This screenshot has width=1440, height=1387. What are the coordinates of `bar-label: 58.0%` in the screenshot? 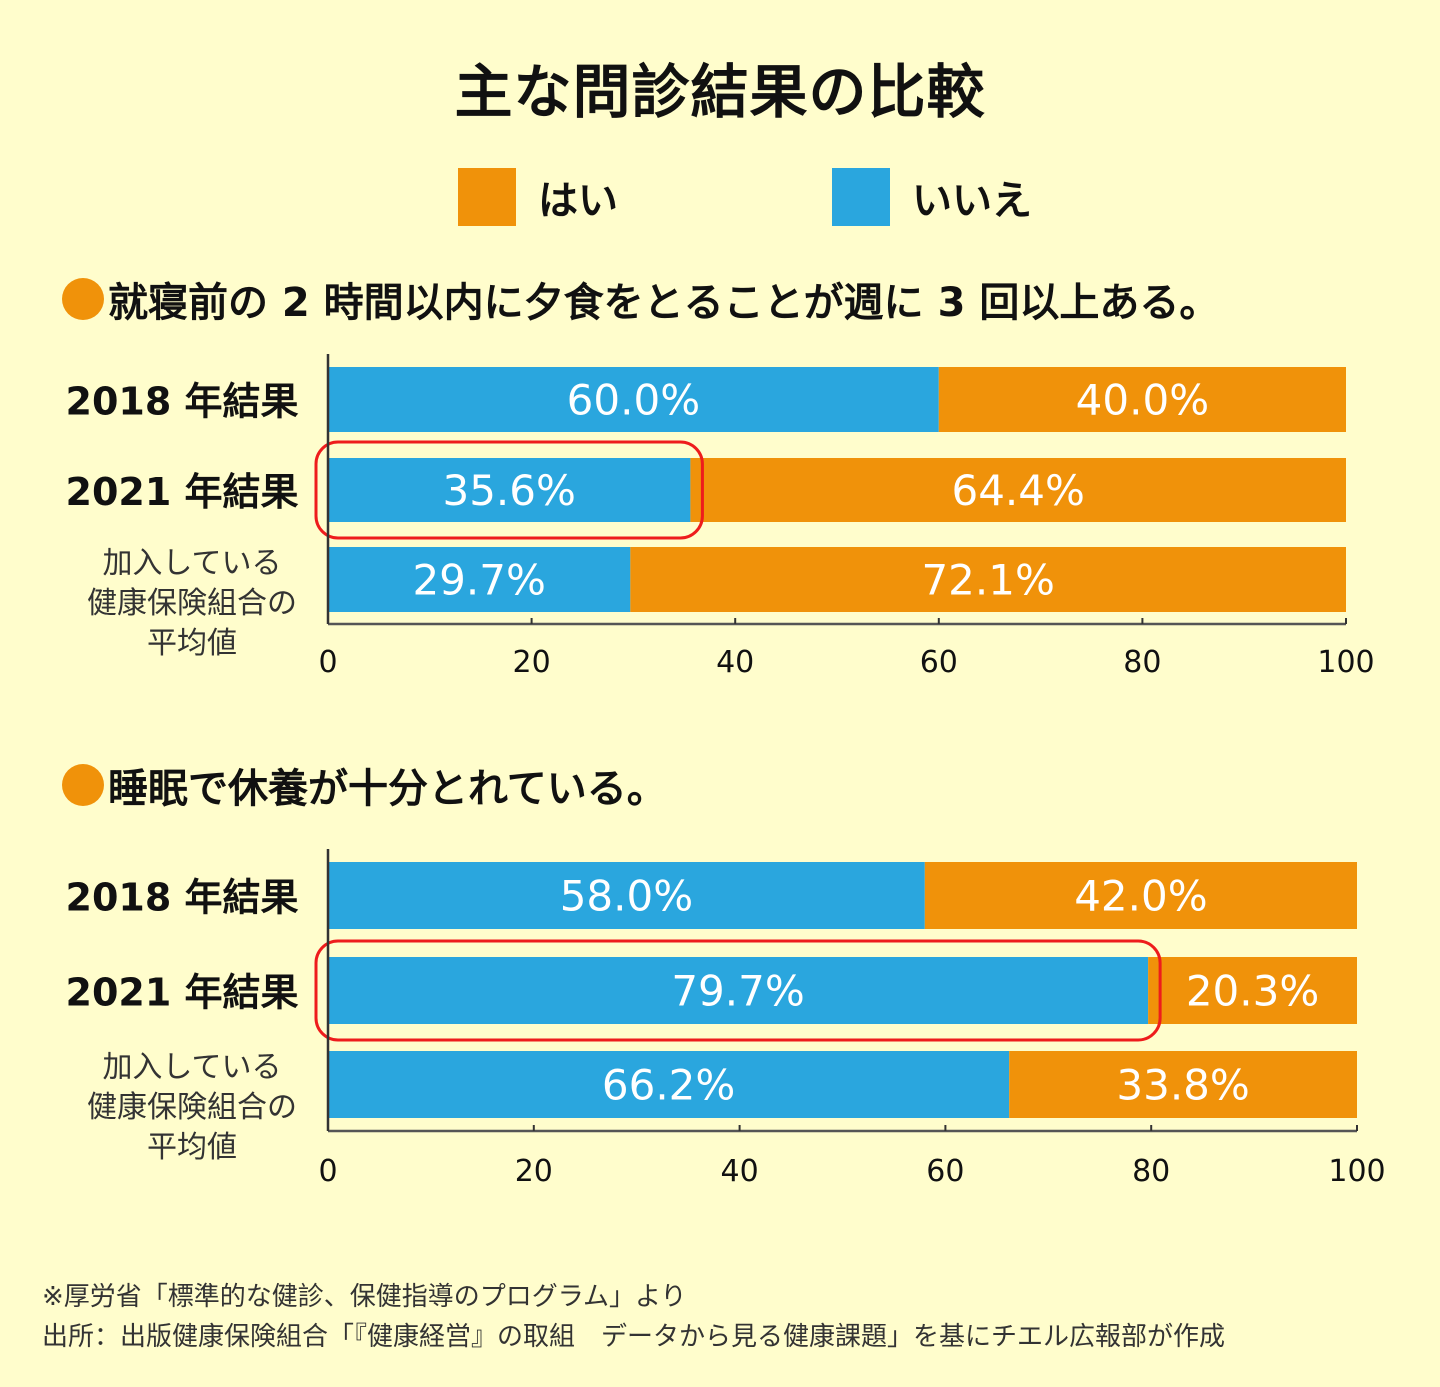 It's located at (626, 896).